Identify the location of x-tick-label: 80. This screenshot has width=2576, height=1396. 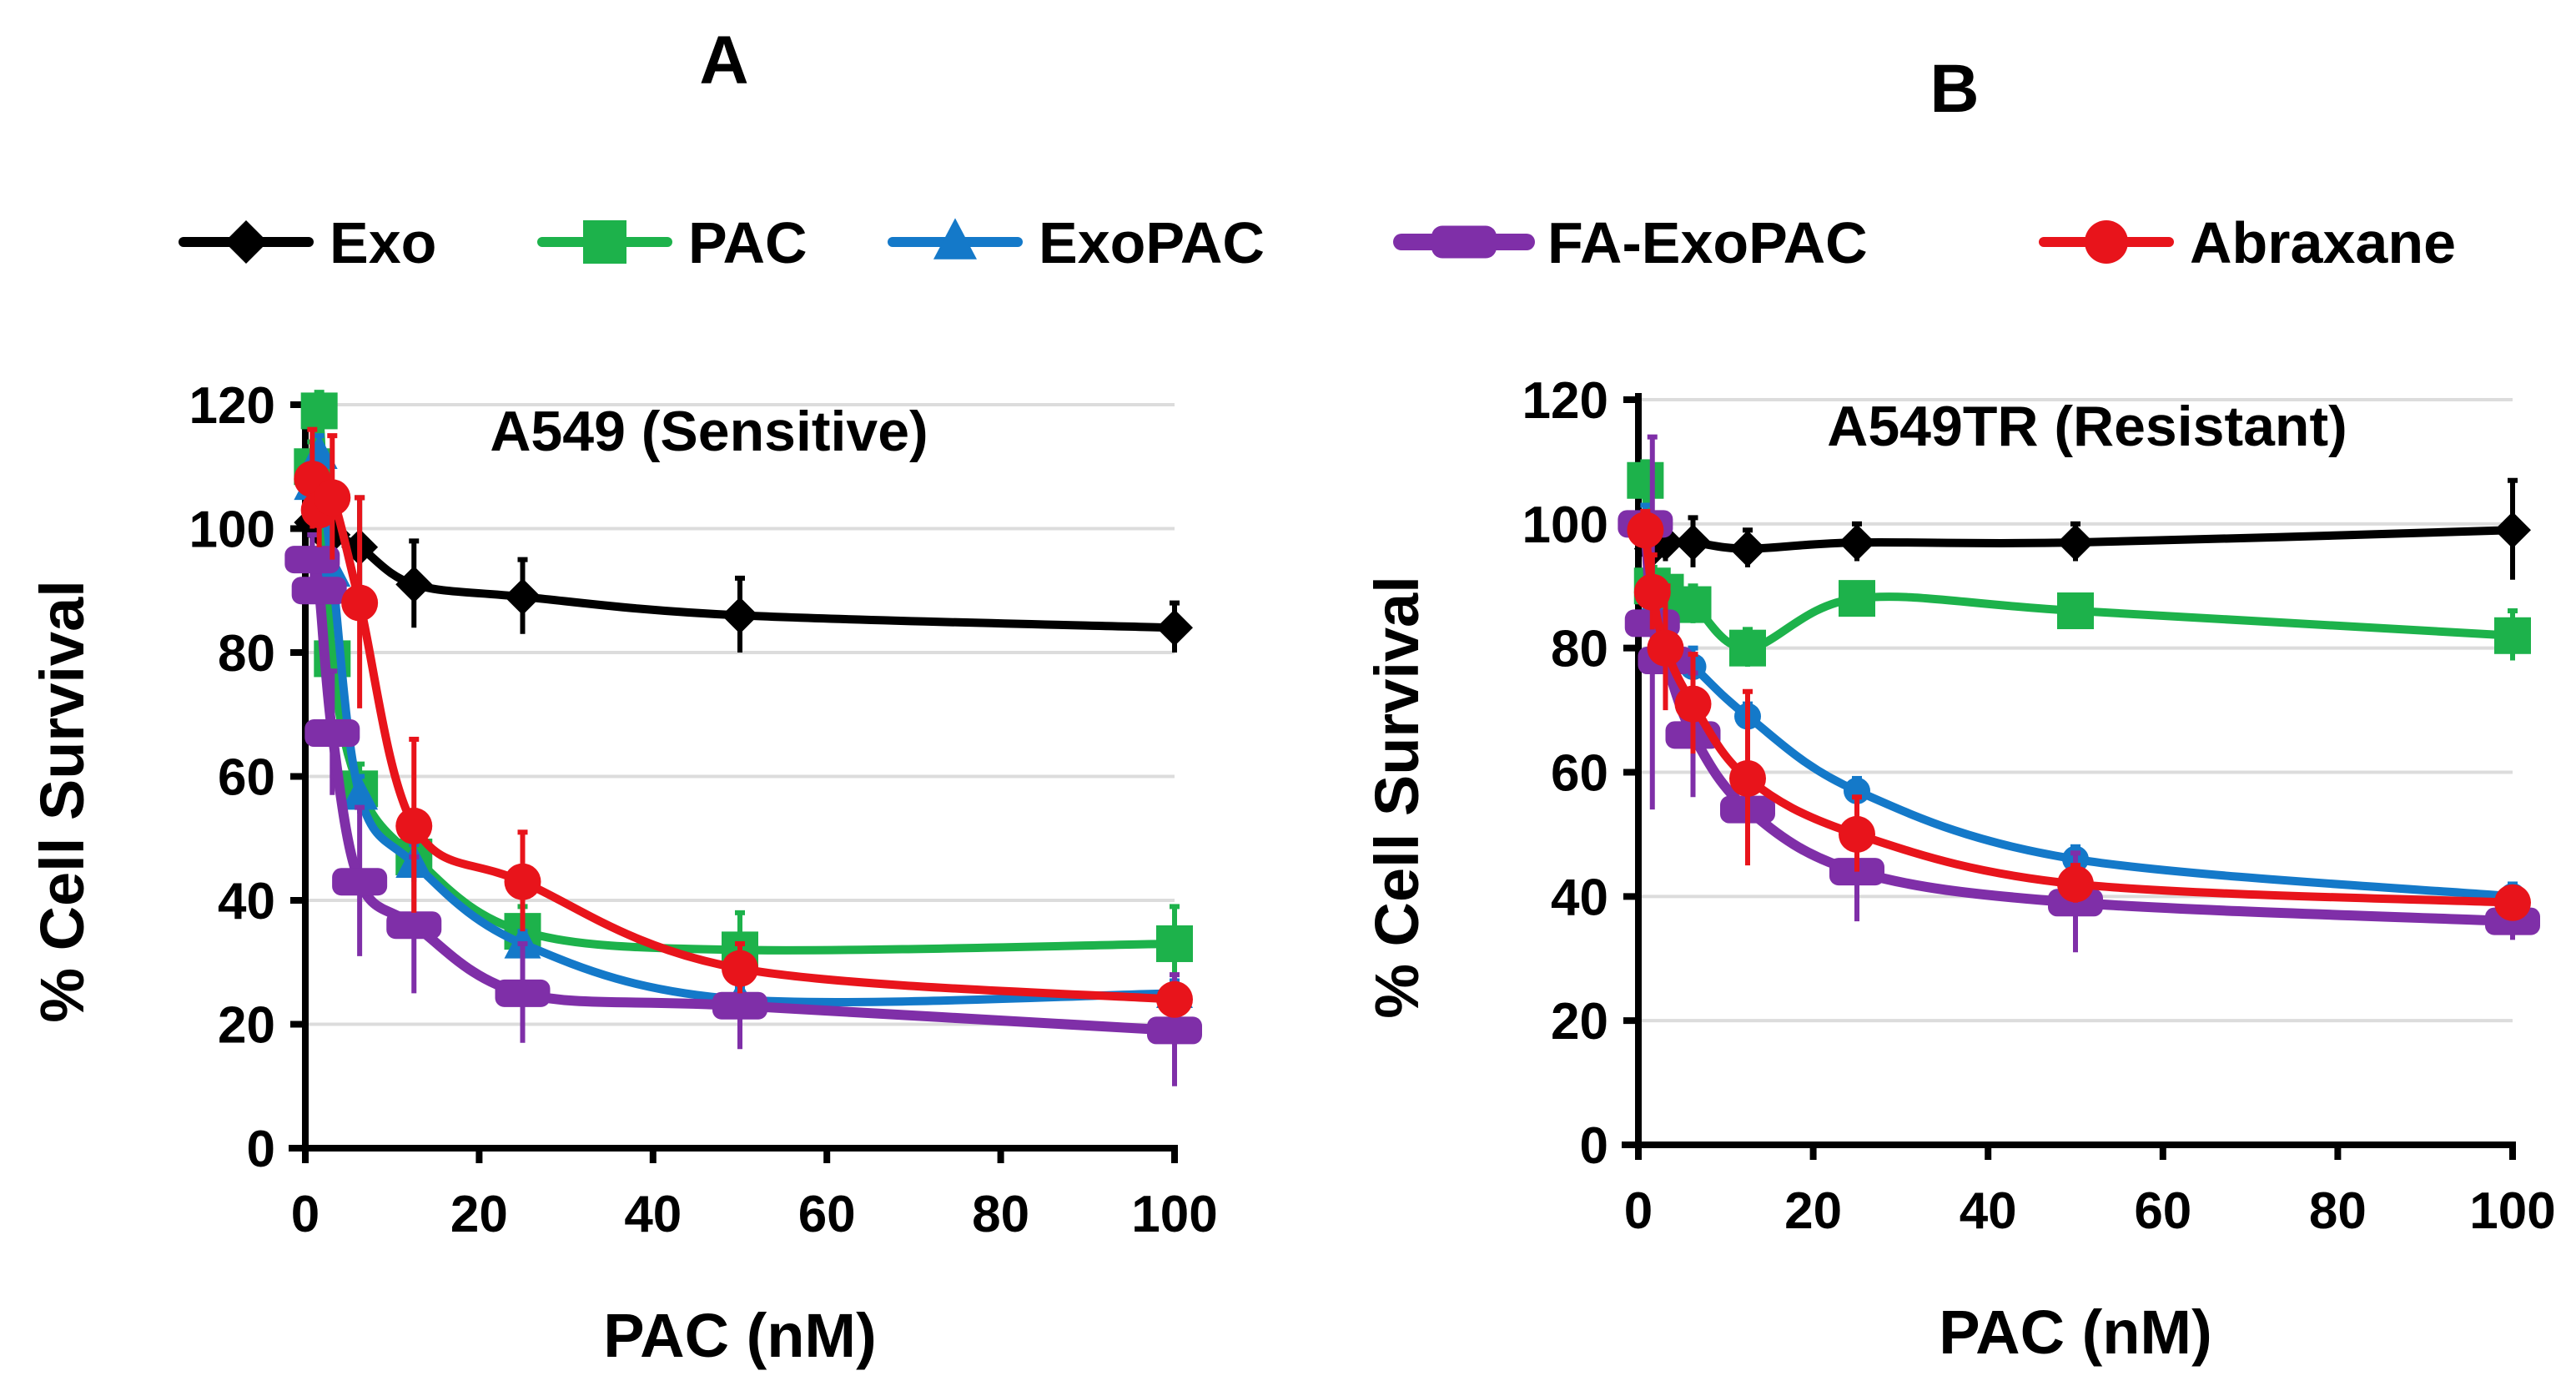
(2338, 1211).